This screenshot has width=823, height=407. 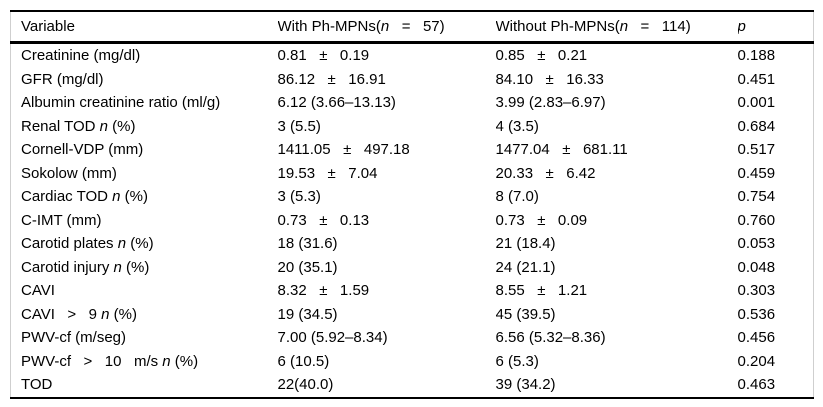 I want to click on p-value-cell: 0.303, so click(x=756, y=290).